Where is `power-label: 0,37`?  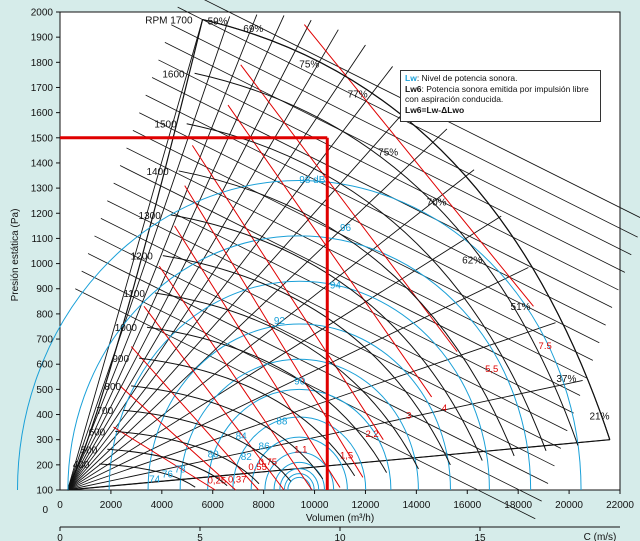 power-label: 0,37 is located at coordinates (237, 479).